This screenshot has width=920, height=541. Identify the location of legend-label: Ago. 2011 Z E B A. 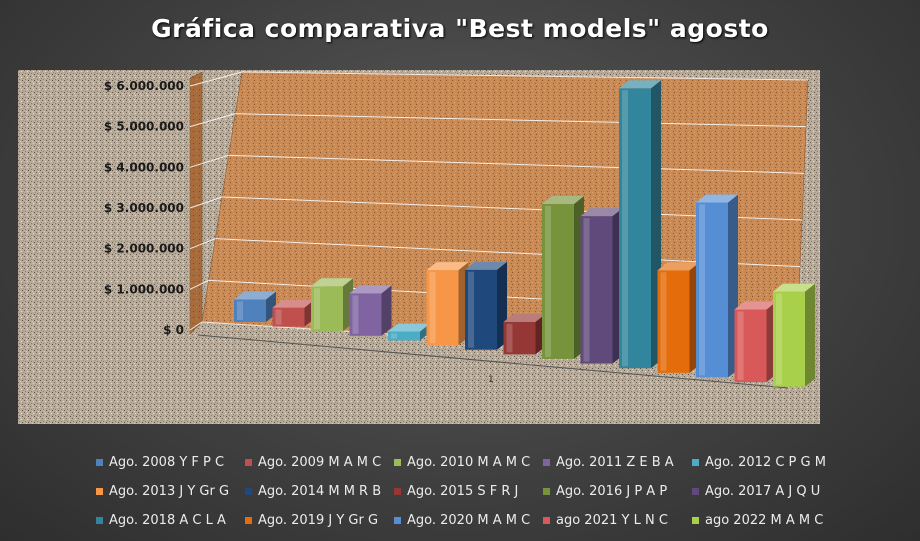
(615, 462).